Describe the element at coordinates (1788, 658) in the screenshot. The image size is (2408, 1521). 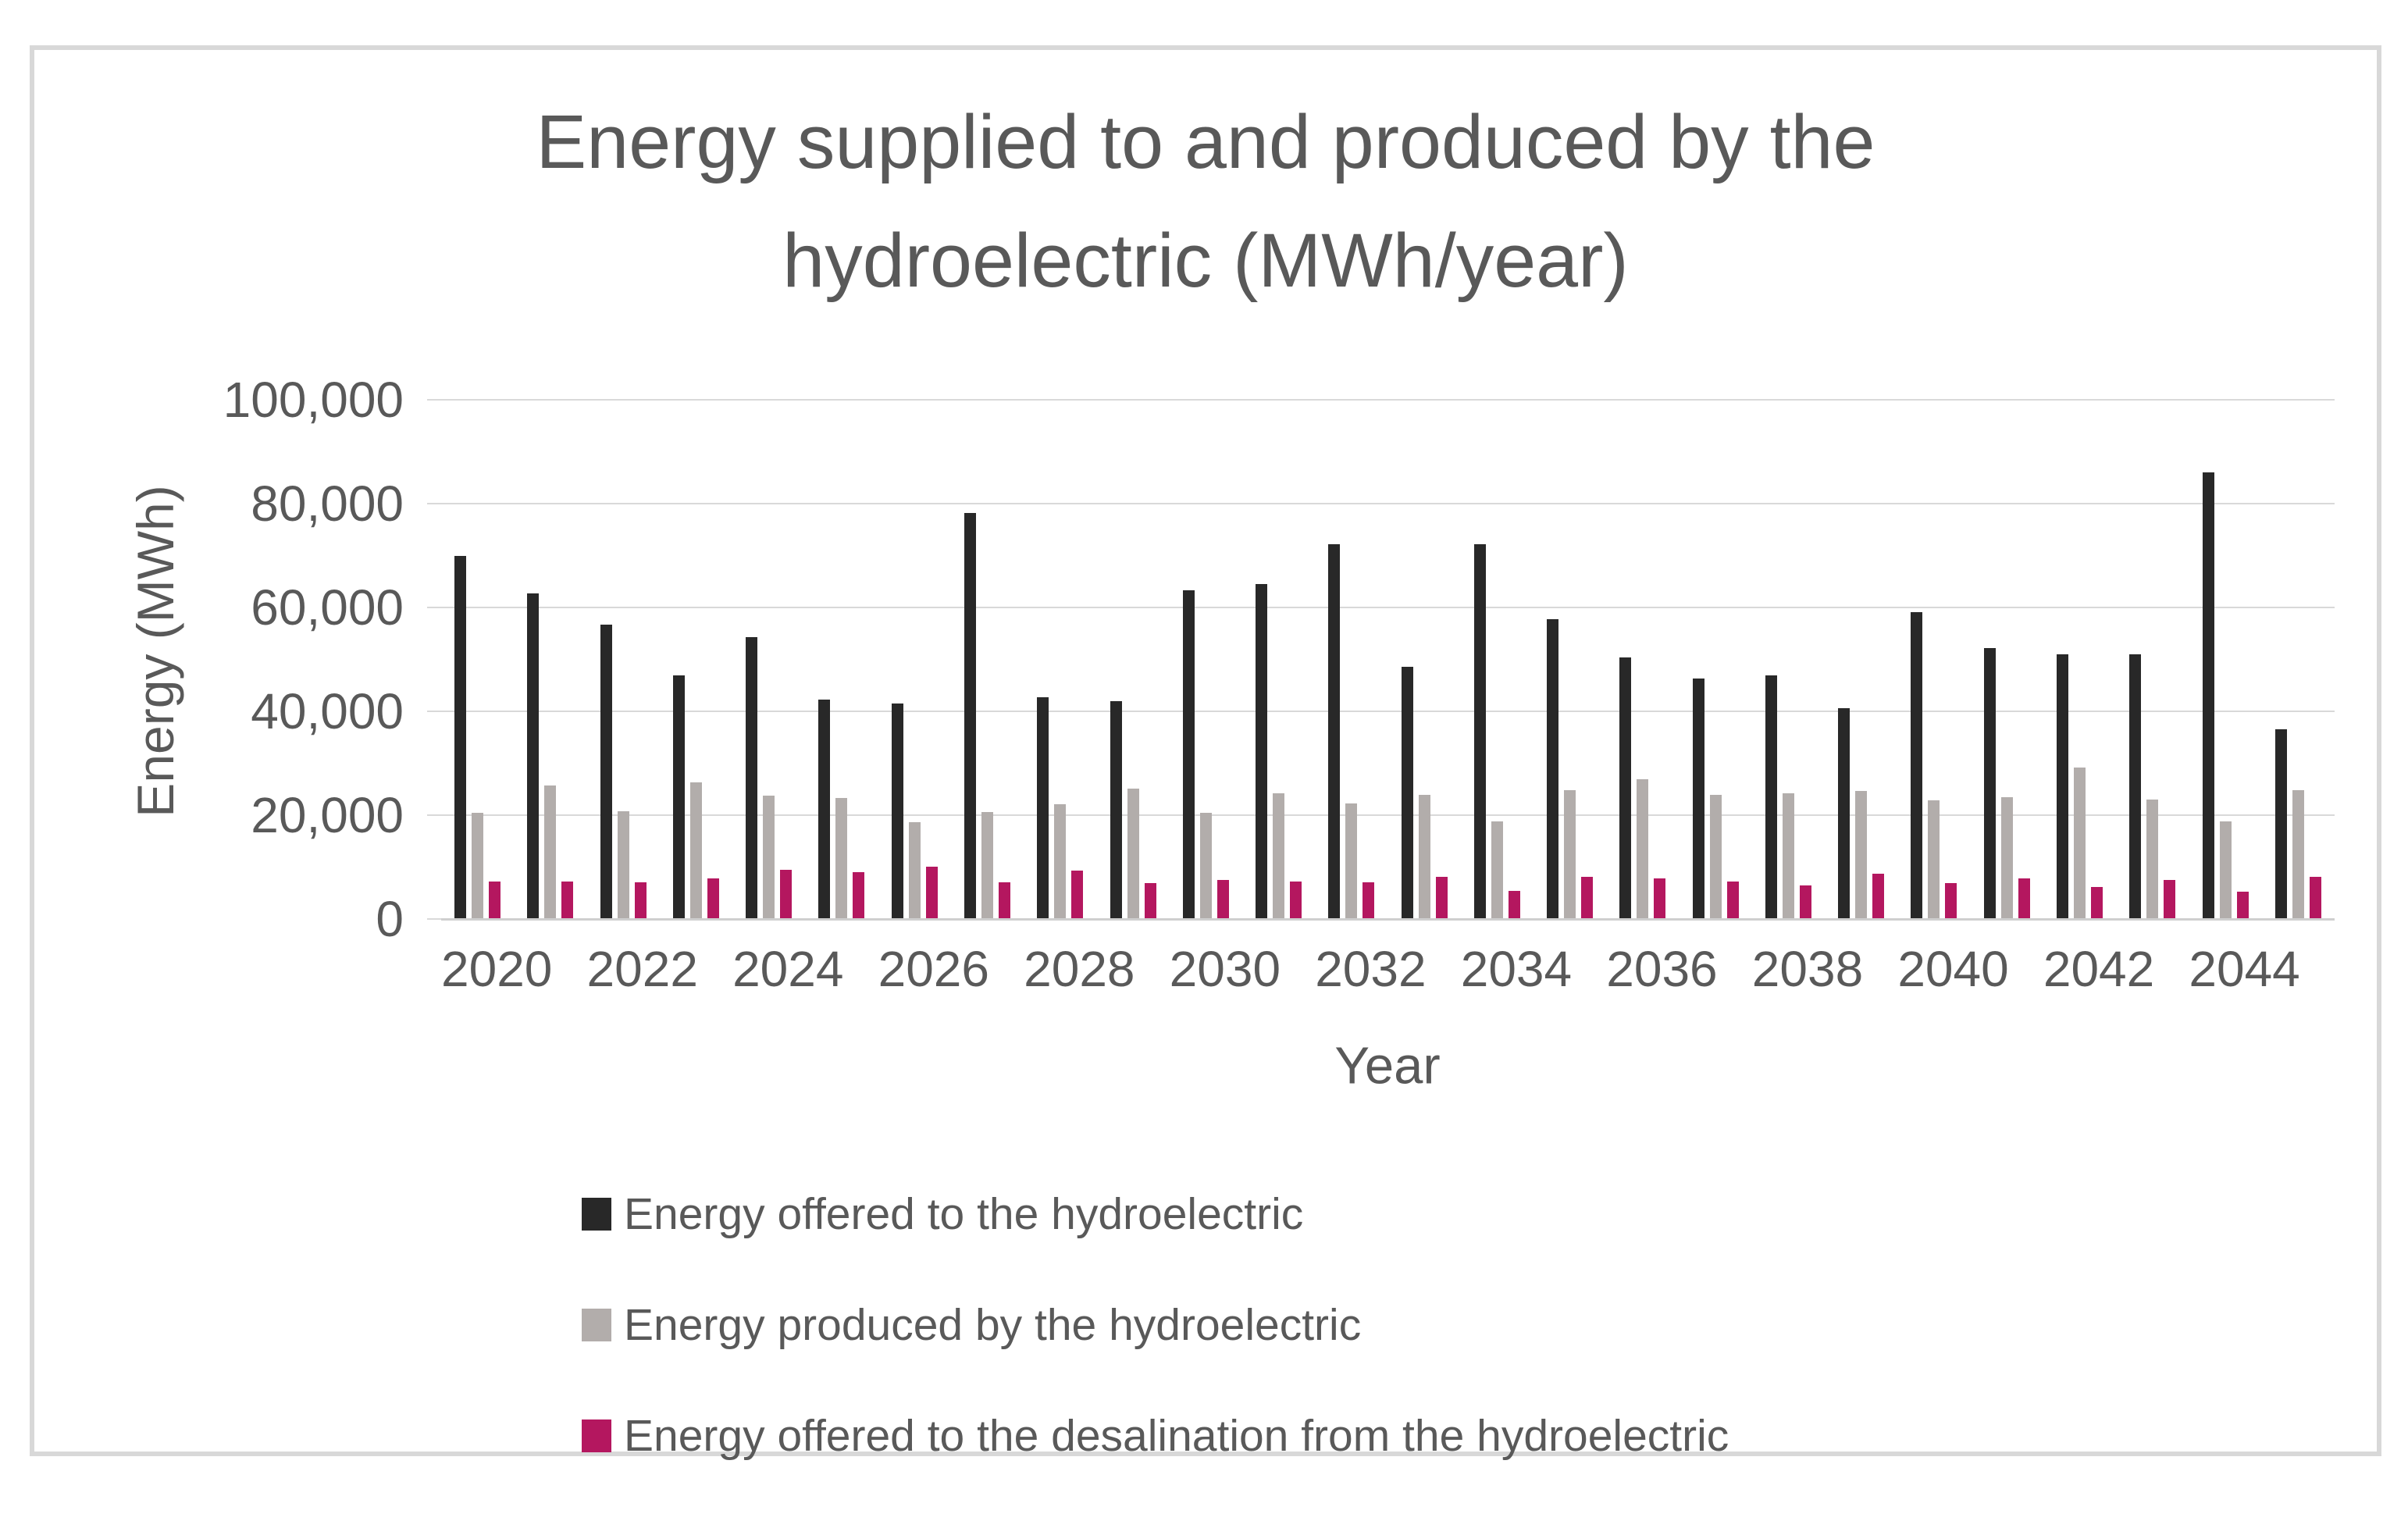
I see `bar-group-2038` at that location.